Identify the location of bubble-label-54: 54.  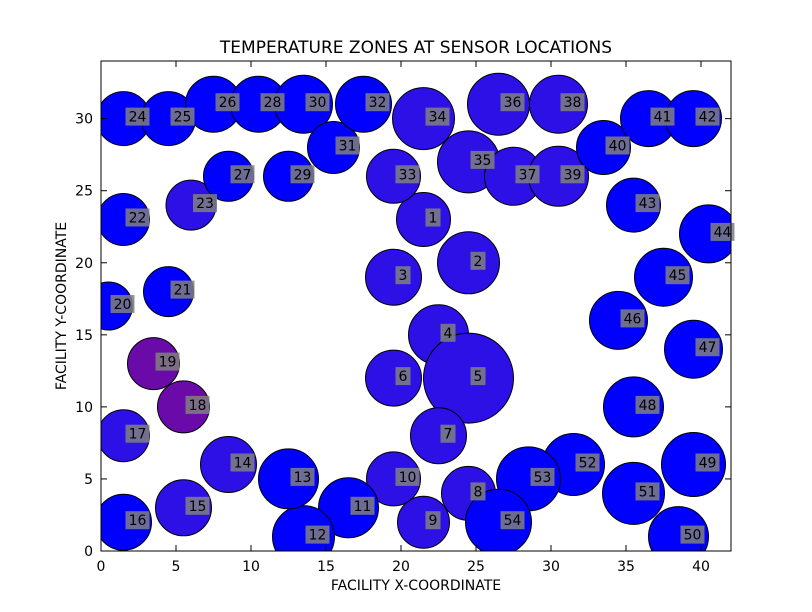
(512, 520).